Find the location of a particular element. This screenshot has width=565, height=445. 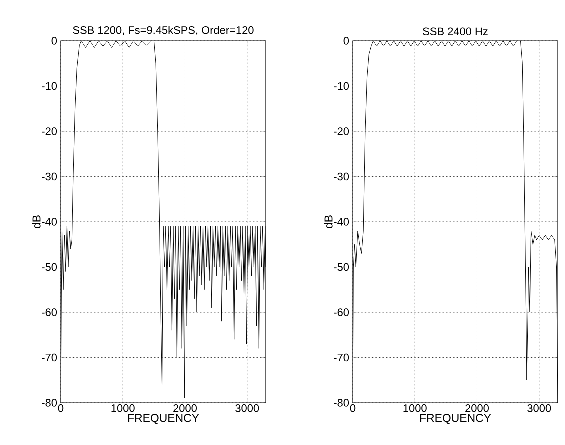

chart-title: SSB 1200, Fs=9.45kSPS, Order=120 is located at coordinates (163, 31).